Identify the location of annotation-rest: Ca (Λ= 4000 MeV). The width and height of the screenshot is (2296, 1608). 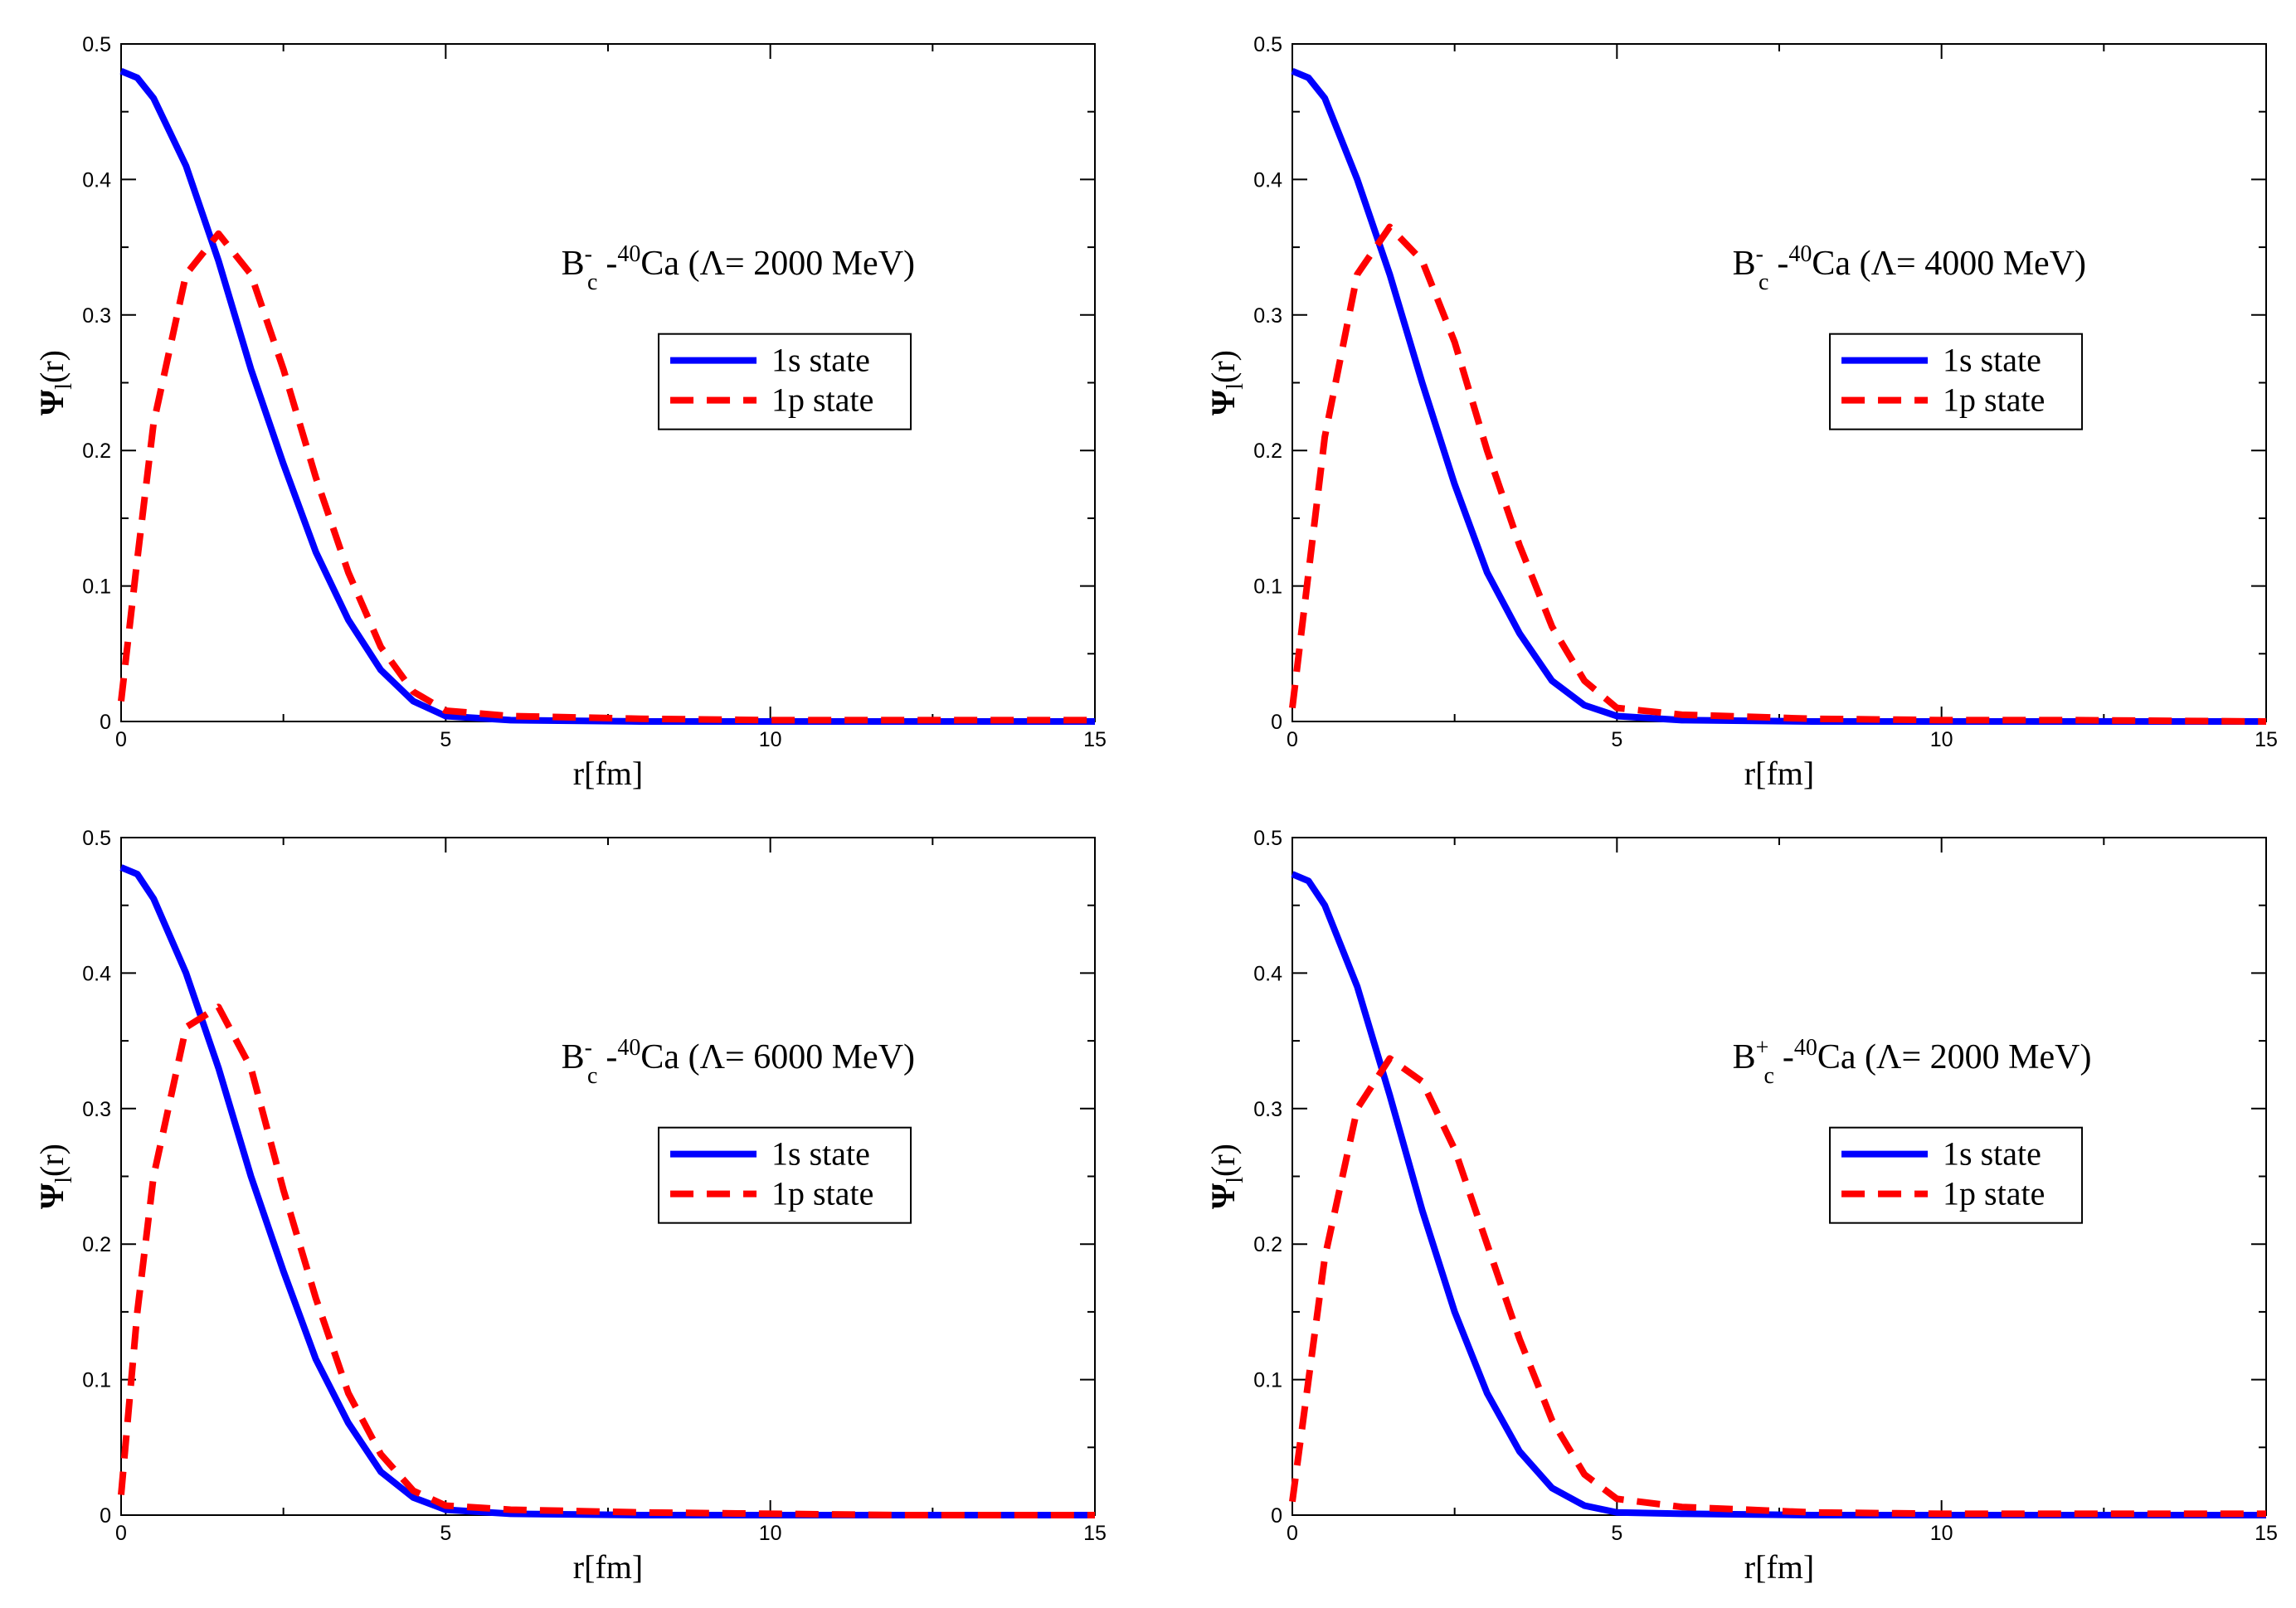
(1949, 264).